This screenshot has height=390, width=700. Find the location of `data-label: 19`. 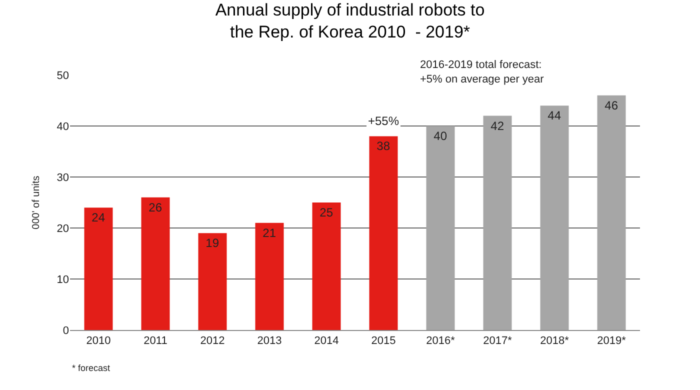

data-label: 19 is located at coordinates (213, 243).